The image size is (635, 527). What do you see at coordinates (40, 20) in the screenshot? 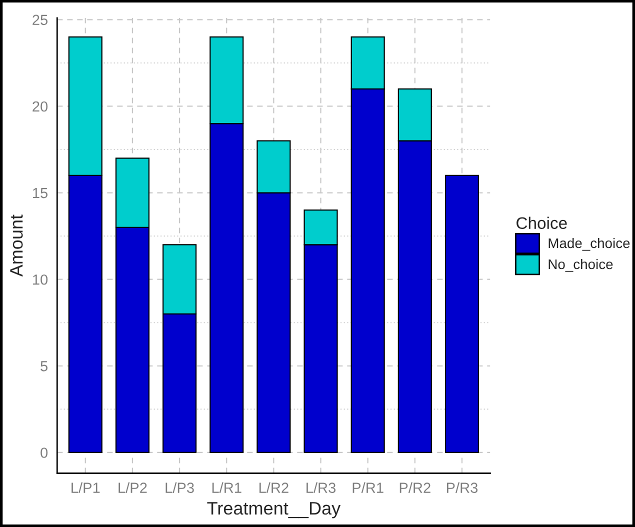
I see `y-tick-label: 25` at bounding box center [40, 20].